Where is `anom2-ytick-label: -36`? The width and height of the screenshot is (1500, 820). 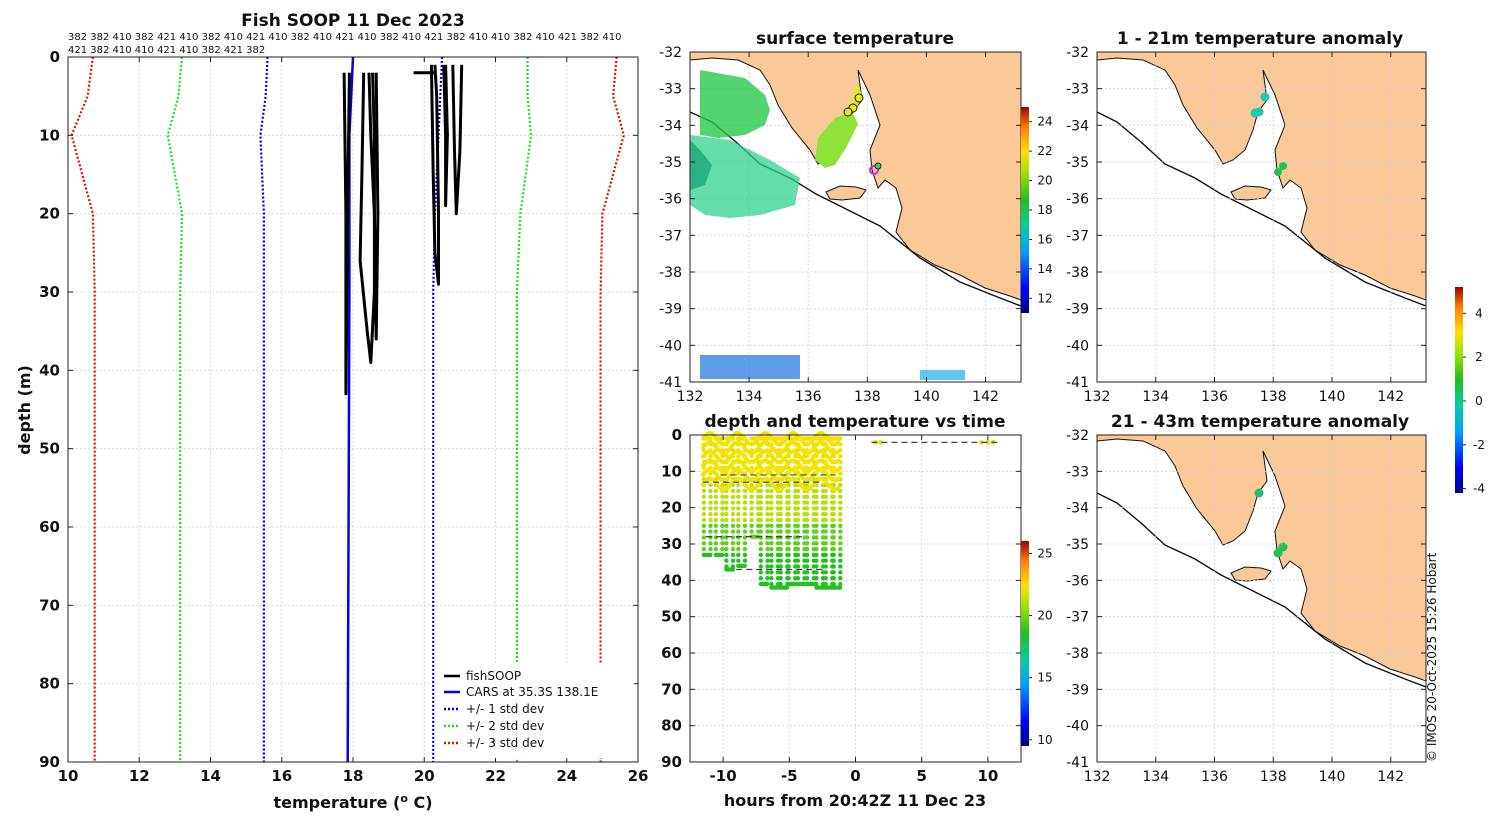
anom2-ytick-label: -36 is located at coordinates (1077, 581).